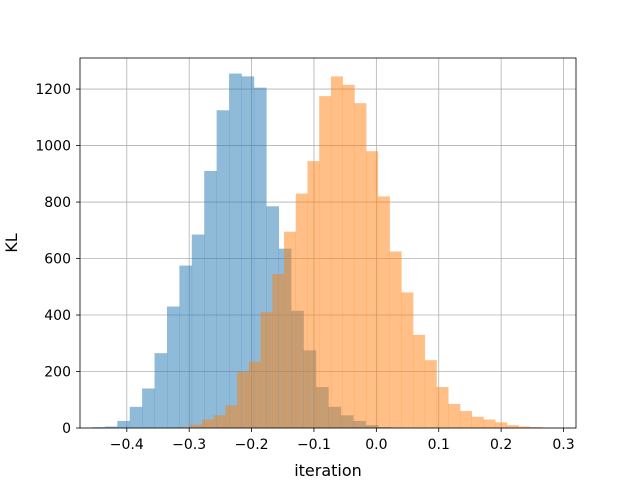  I want to click on y-tick-label: 0, so click(66, 429).